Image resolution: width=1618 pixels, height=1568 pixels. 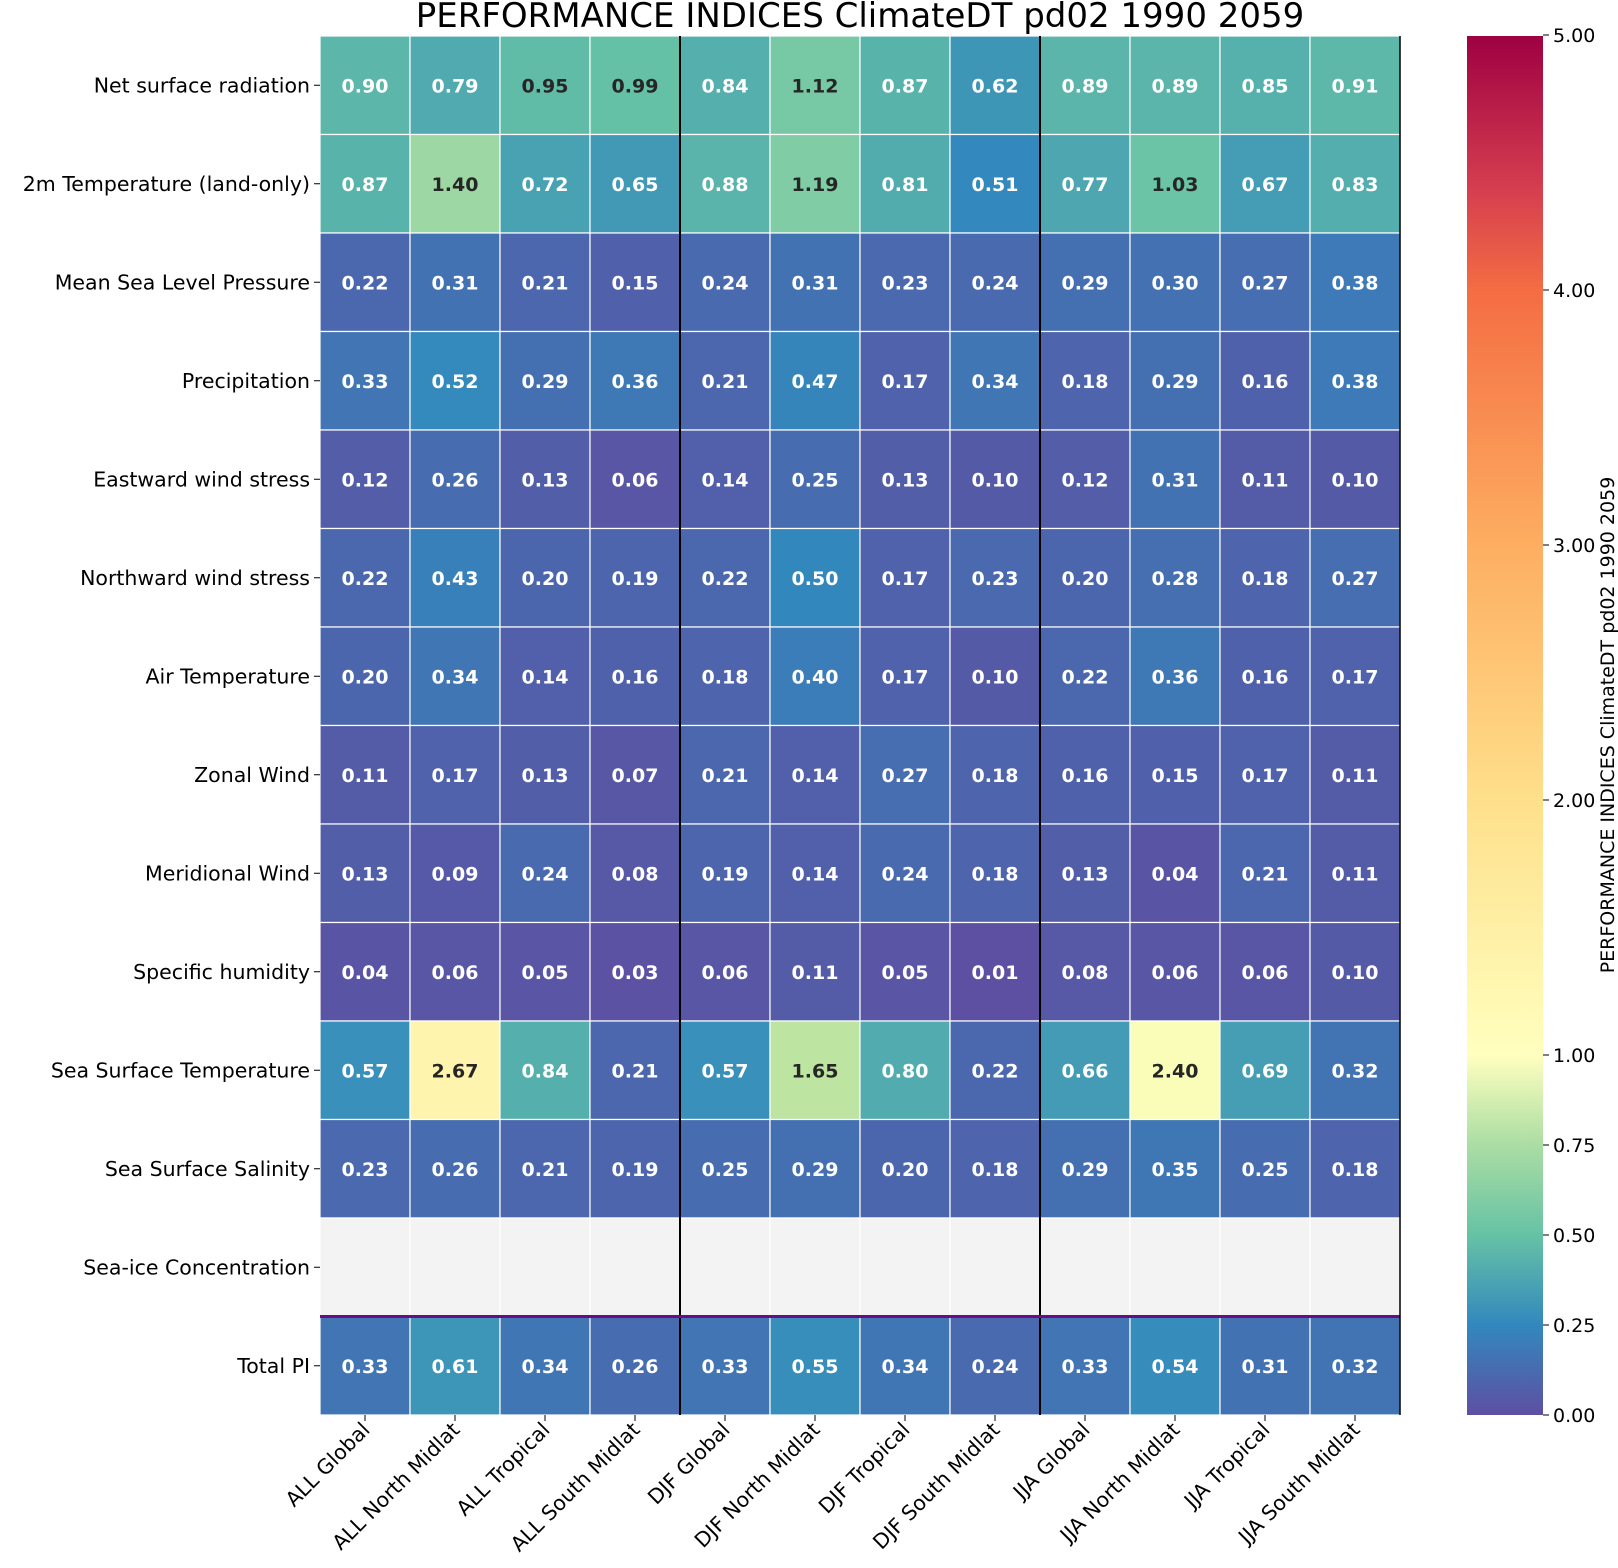 What do you see at coordinates (1050, 1461) in the screenshot?
I see `x-tick-label: JJA Global` at bounding box center [1050, 1461].